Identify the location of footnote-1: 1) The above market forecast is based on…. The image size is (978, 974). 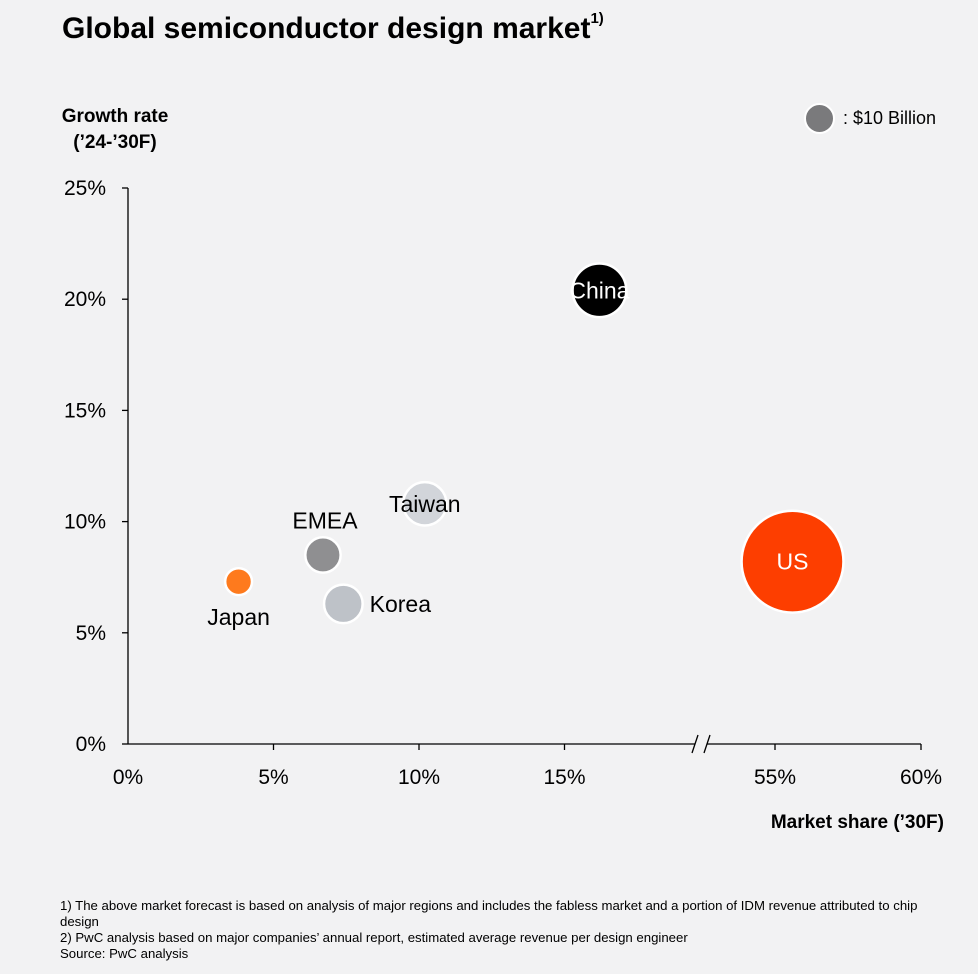
(491, 913).